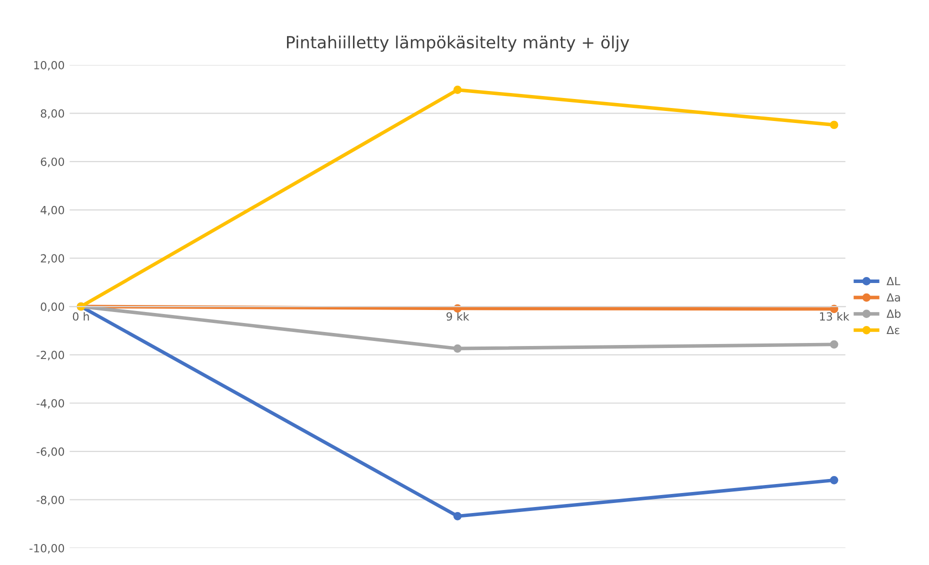 The width and height of the screenshot is (929, 565). What do you see at coordinates (50, 452) in the screenshot?
I see `y-tick-label: -6,00` at bounding box center [50, 452].